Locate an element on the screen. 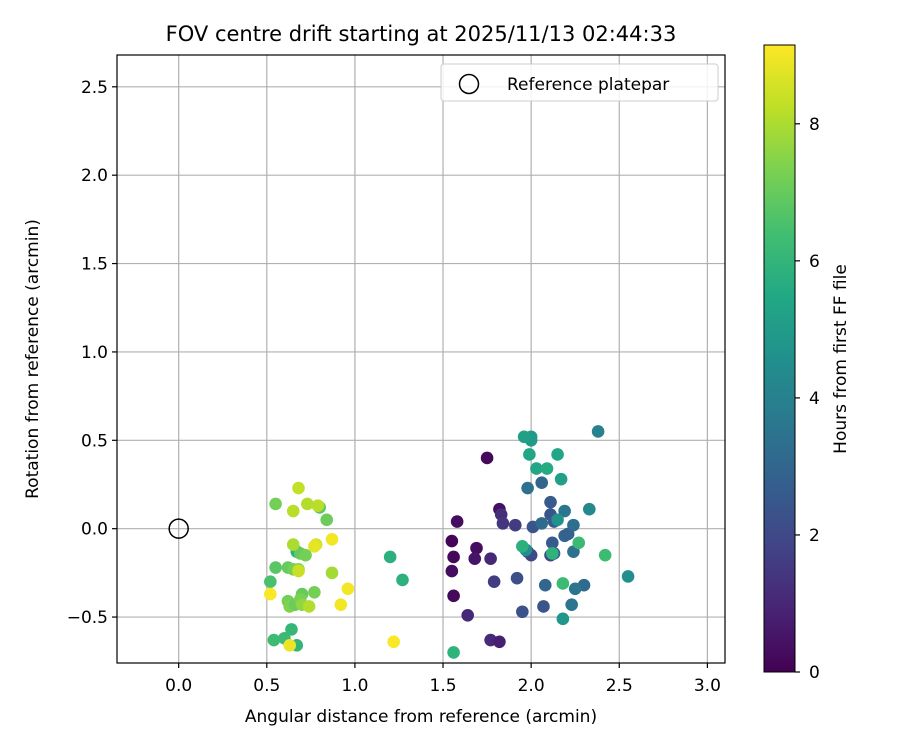 The height and width of the screenshot is (750, 900). y-tick-label: 0.5 is located at coordinates (94, 441).